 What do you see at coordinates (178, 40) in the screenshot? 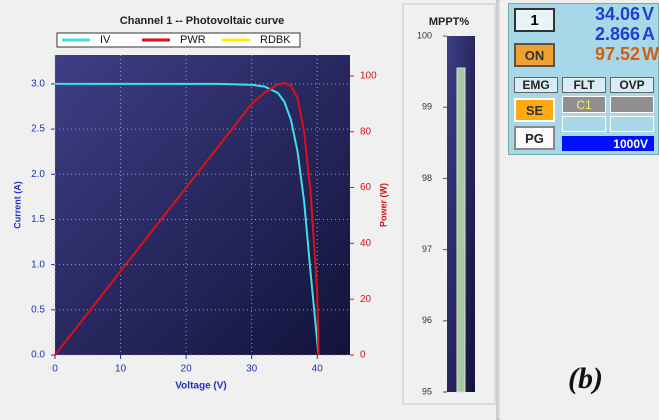
I see `legend` at bounding box center [178, 40].